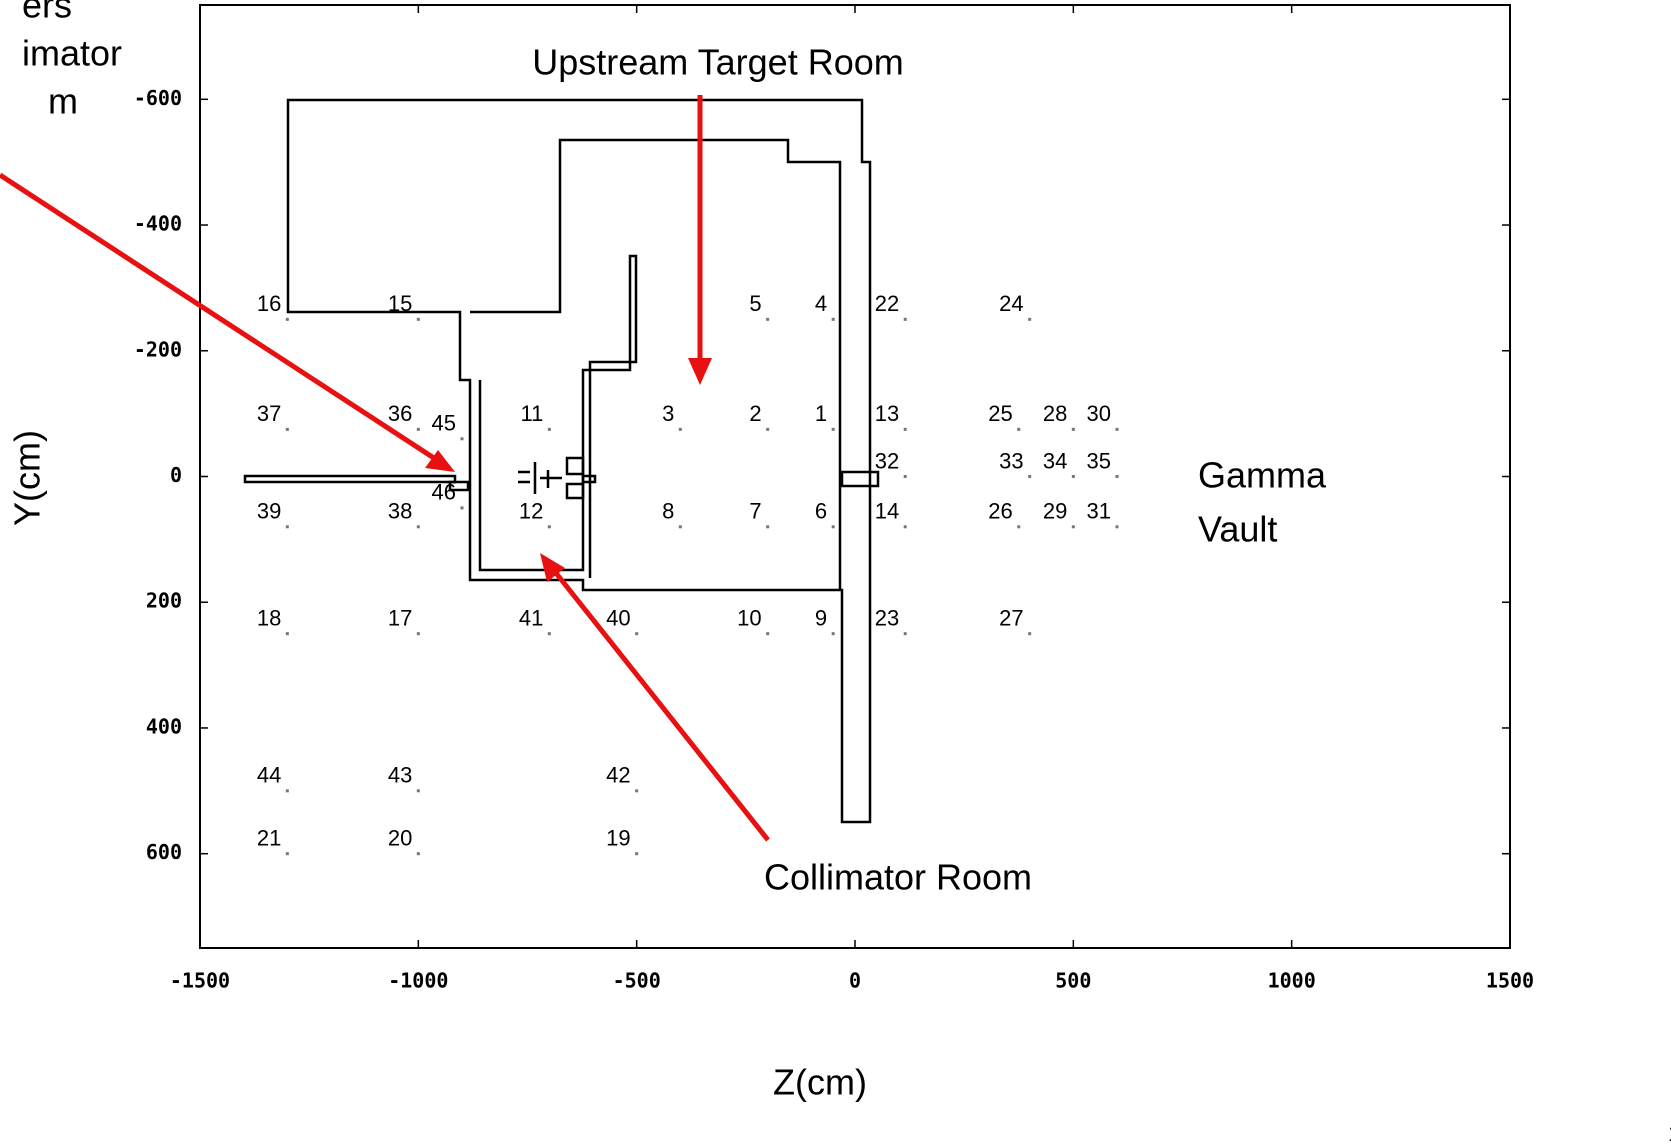 This screenshot has width=1671, height=1148. I want to click on point-label: 37, so click(269, 413).